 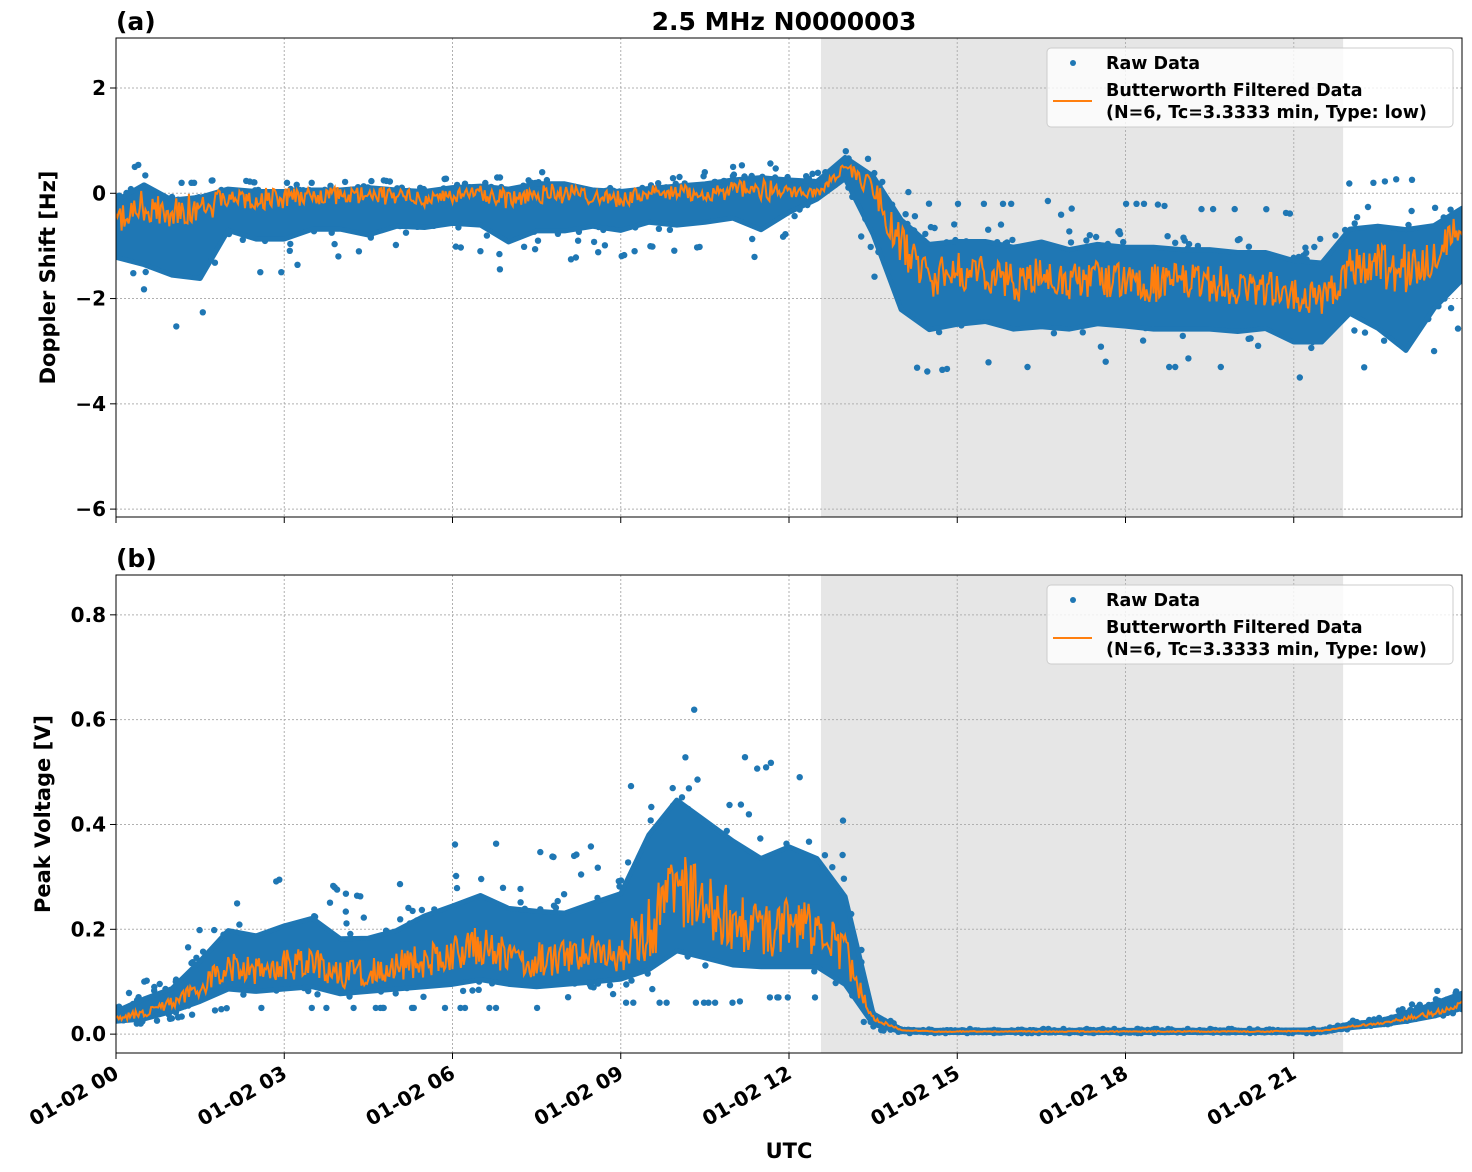 What do you see at coordinates (90, 299) in the screenshot?
I see `y-tick-label: −2` at bounding box center [90, 299].